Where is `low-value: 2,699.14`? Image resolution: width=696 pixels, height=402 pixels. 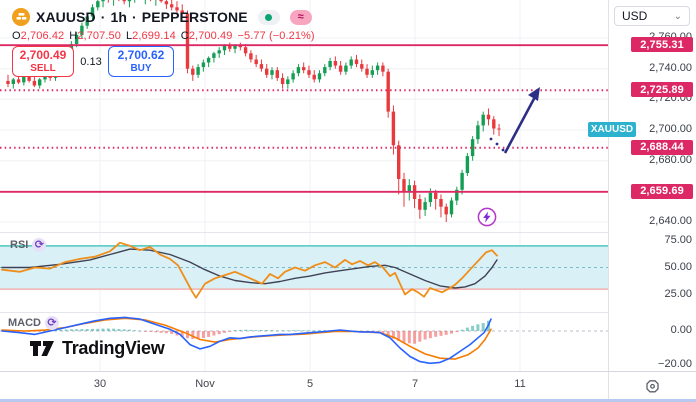 low-value: 2,699.14 is located at coordinates (154, 36).